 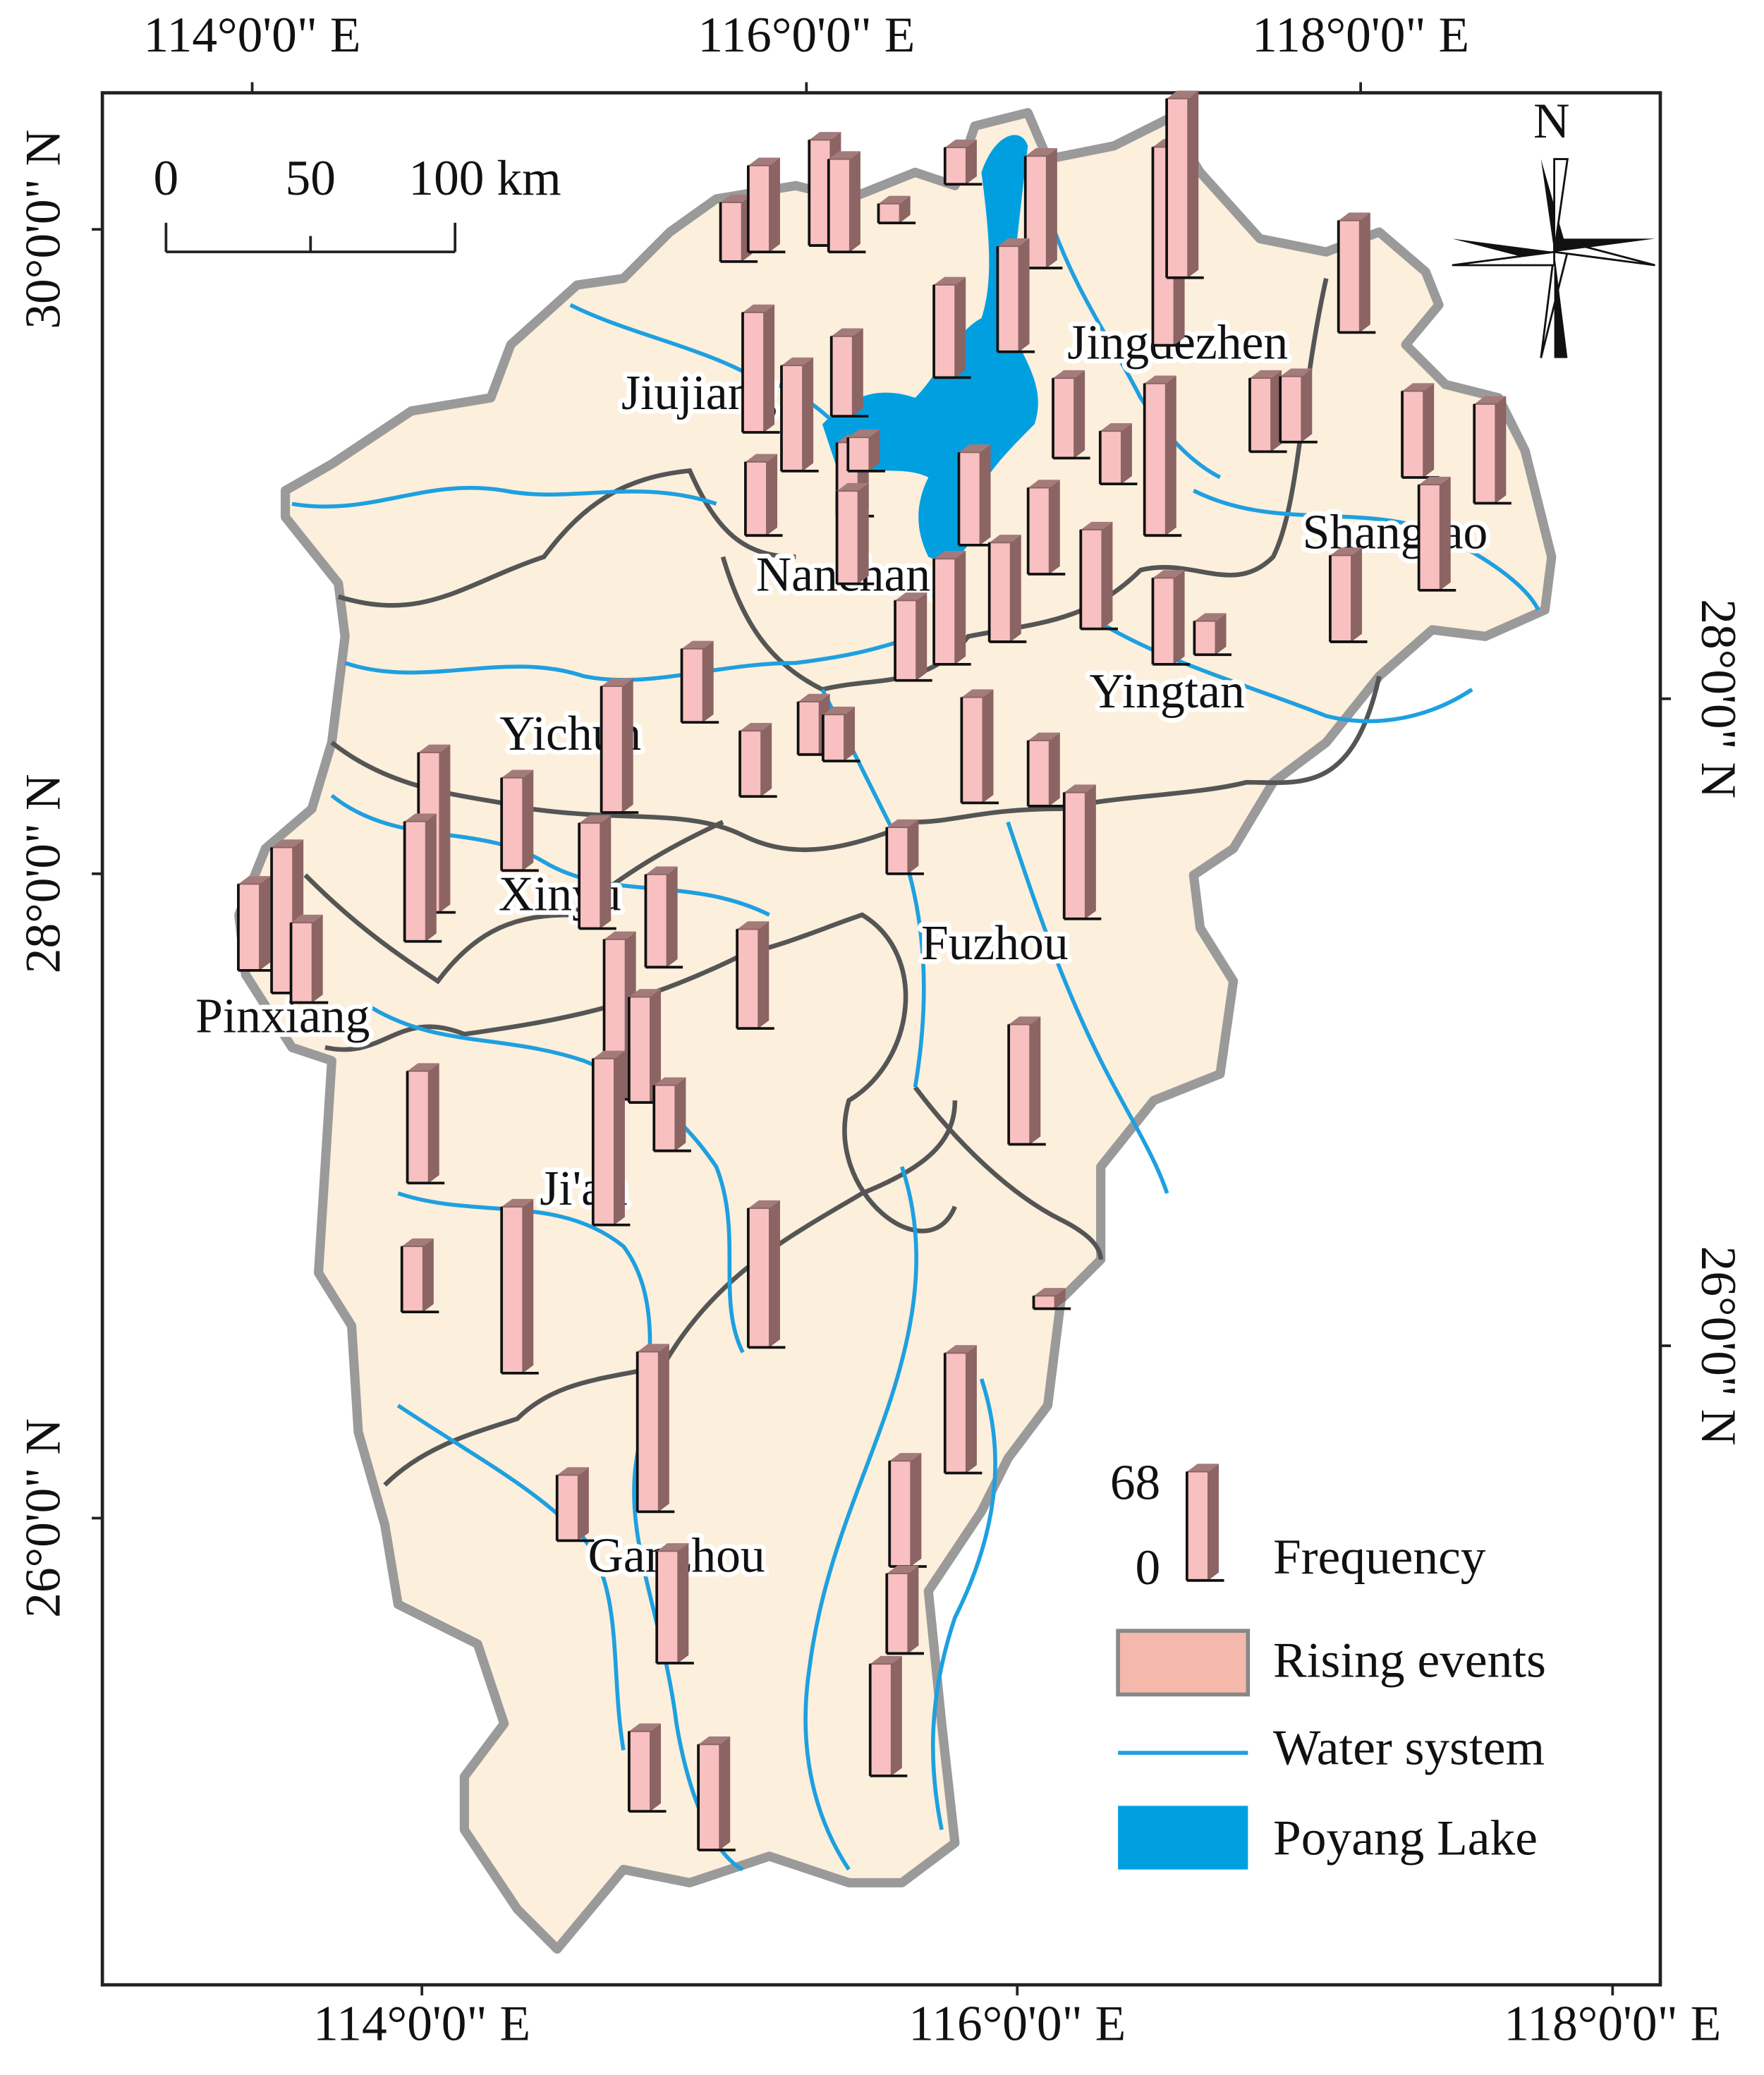 I want to click on graticule-label: 30°0'0" N, so click(x=43, y=230).